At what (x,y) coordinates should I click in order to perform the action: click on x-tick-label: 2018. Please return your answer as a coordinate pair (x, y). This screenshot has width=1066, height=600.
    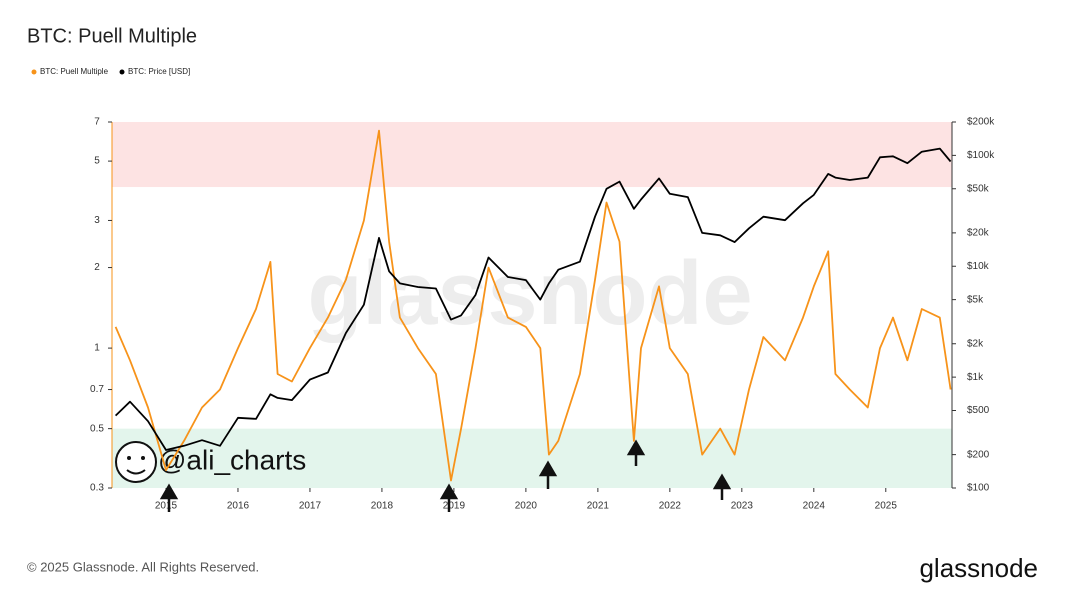
    Looking at the image, I should click on (382, 506).